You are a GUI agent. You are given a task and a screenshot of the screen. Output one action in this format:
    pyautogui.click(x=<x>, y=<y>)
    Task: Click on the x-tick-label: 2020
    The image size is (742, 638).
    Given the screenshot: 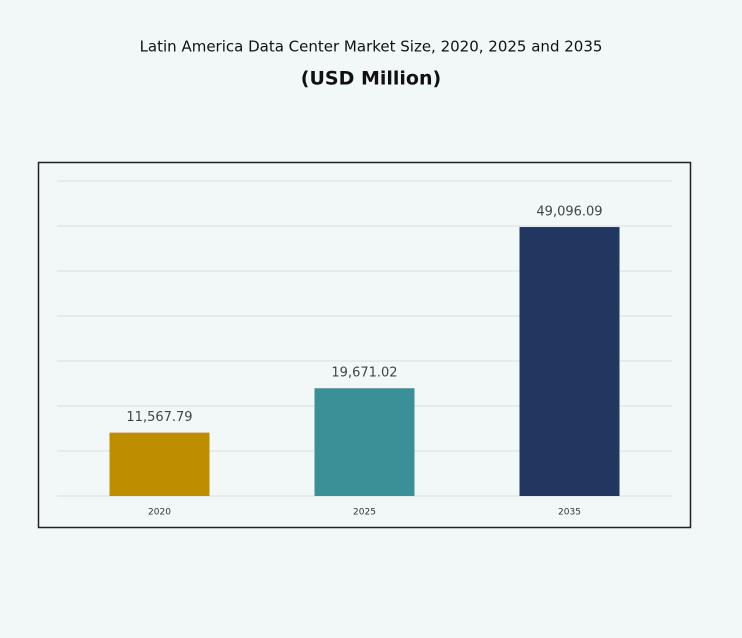 What is the action you would take?
    pyautogui.click(x=159, y=513)
    